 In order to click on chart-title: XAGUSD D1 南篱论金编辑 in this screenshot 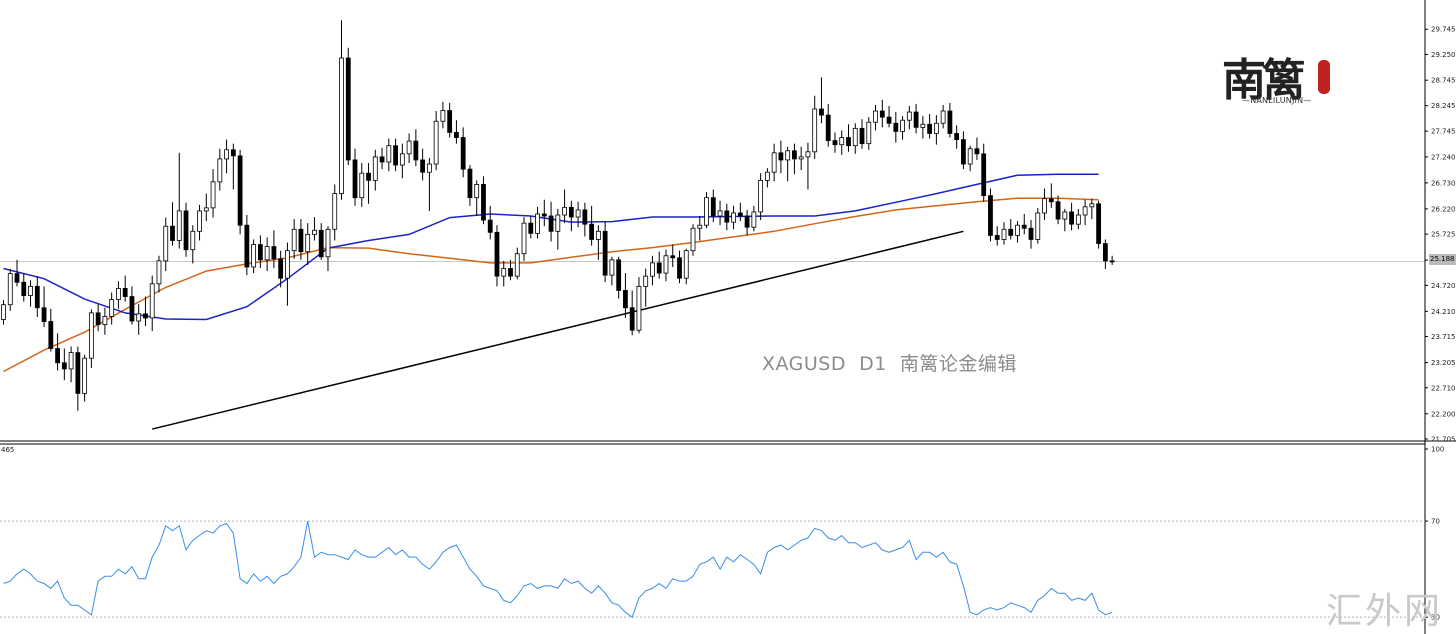, I will do `click(889, 364)`.